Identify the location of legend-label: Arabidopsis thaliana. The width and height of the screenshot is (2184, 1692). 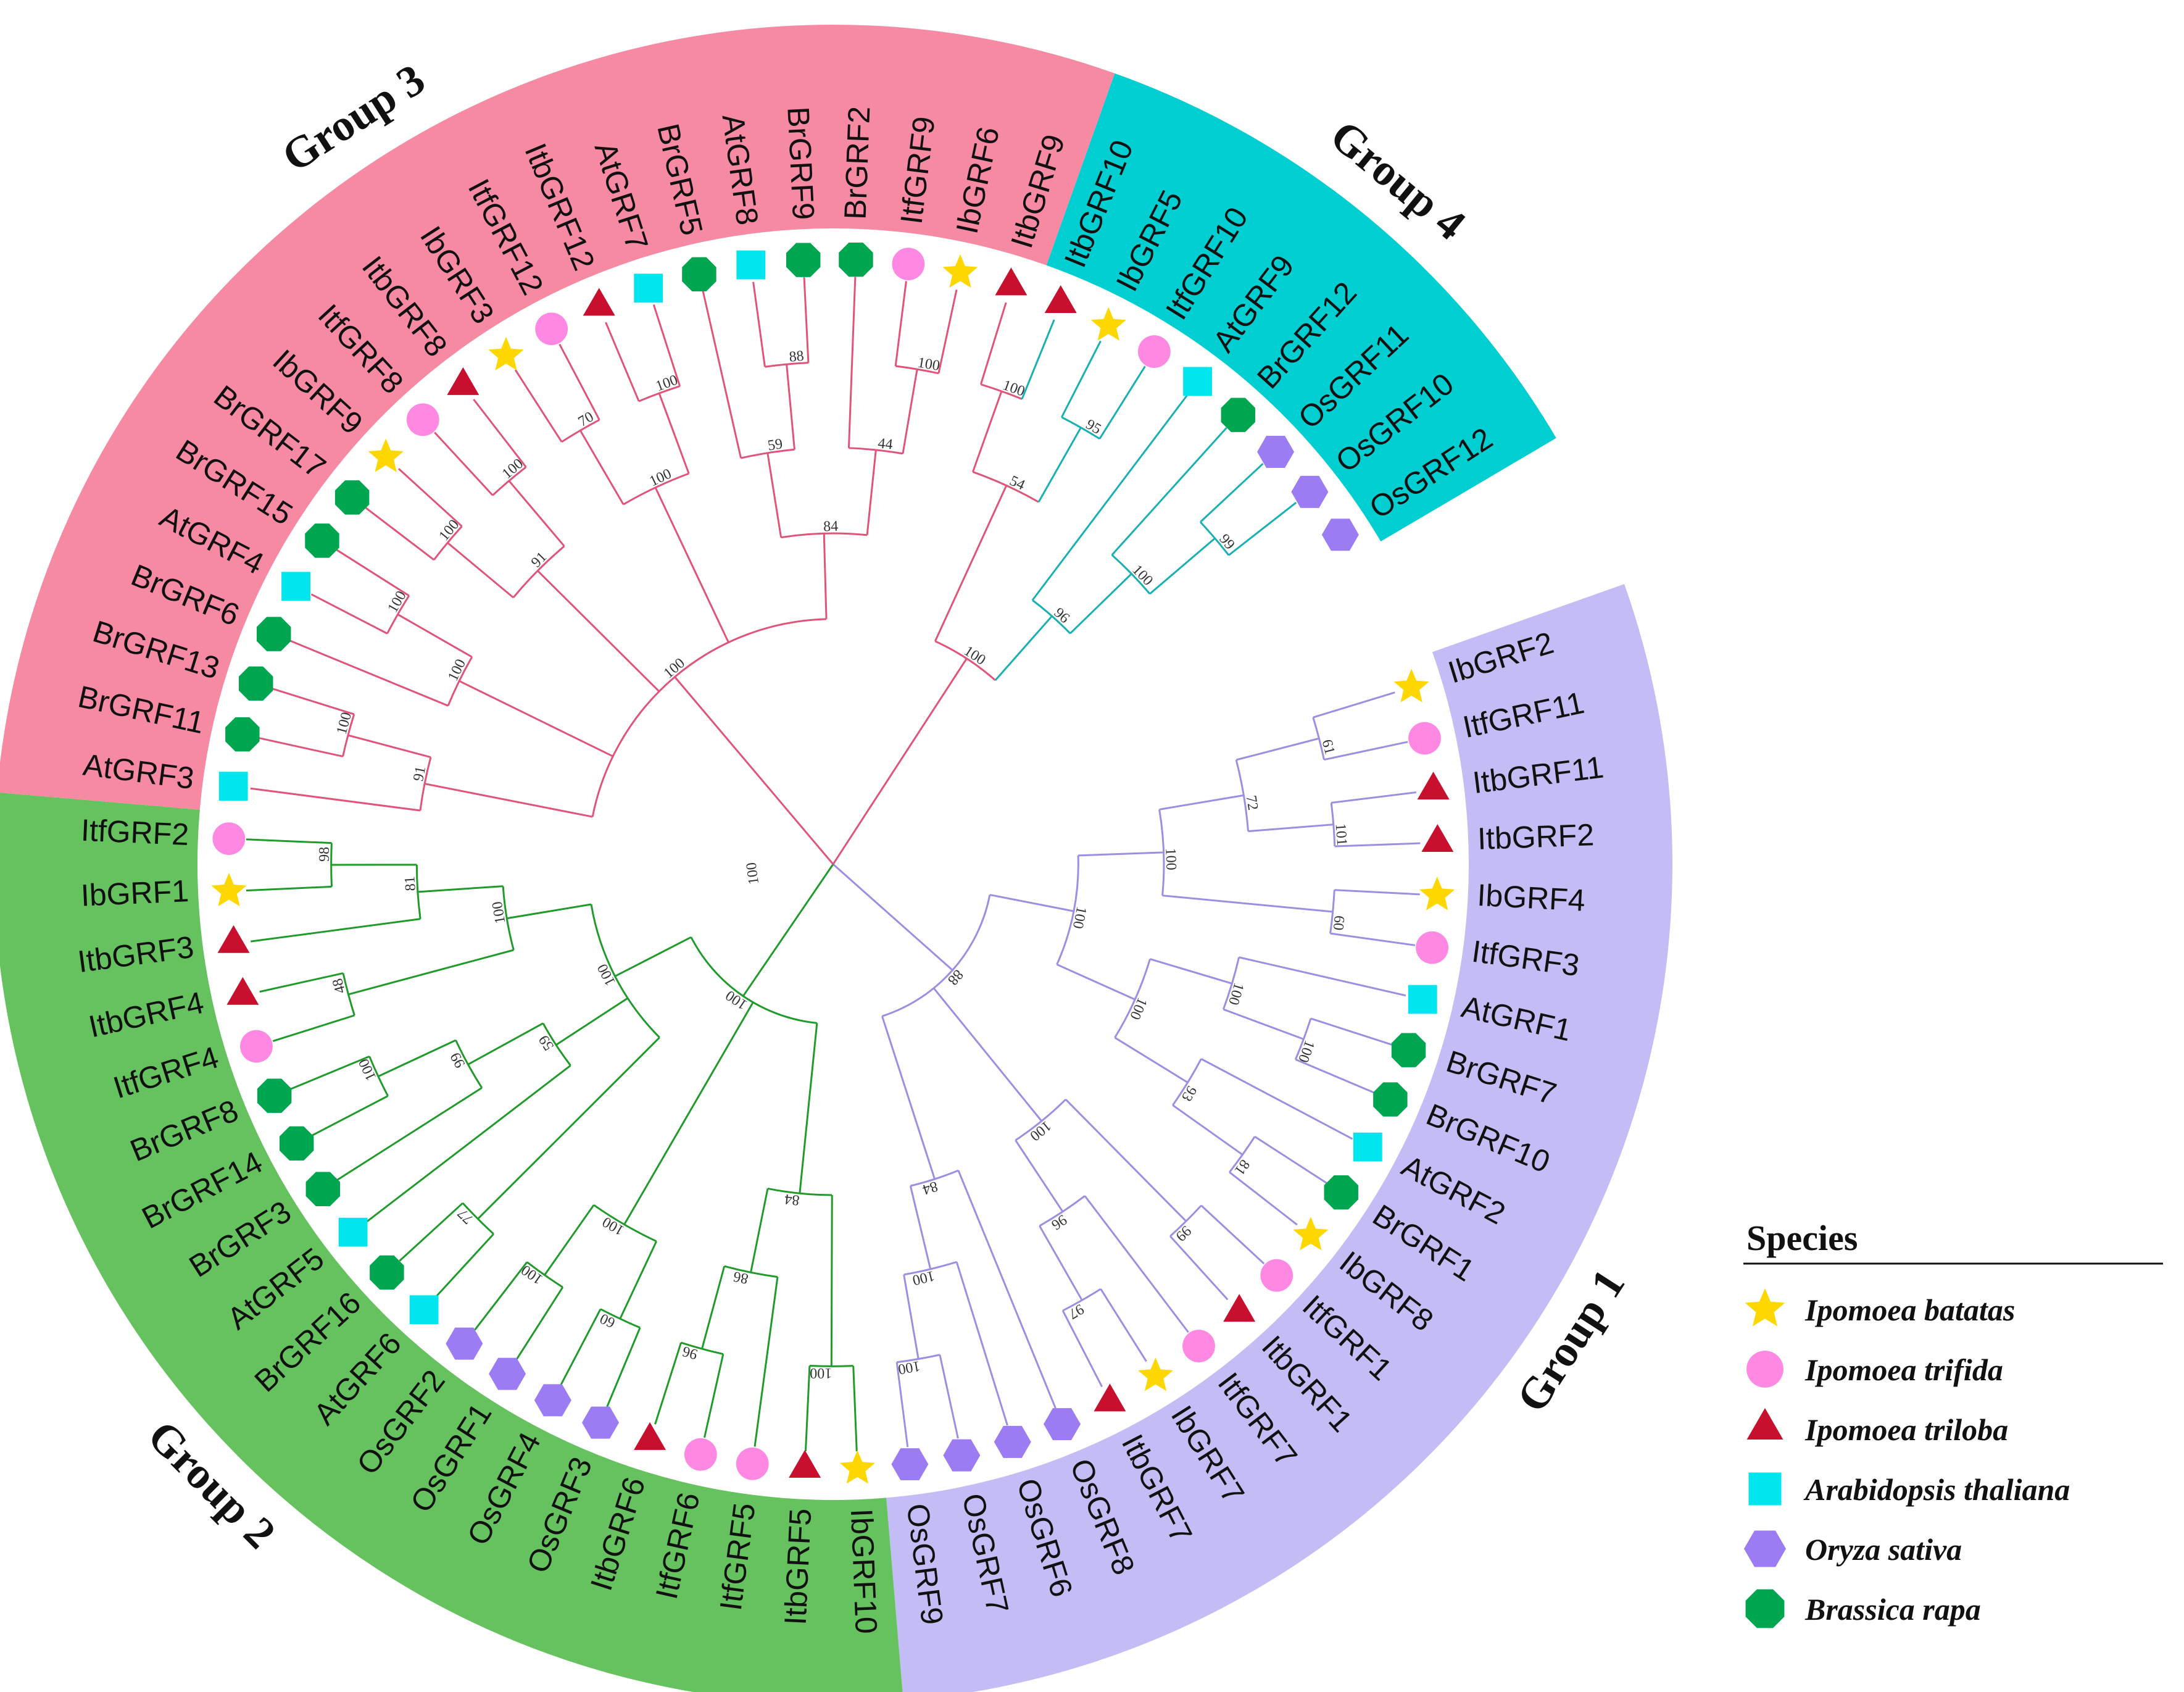
(1936, 1489).